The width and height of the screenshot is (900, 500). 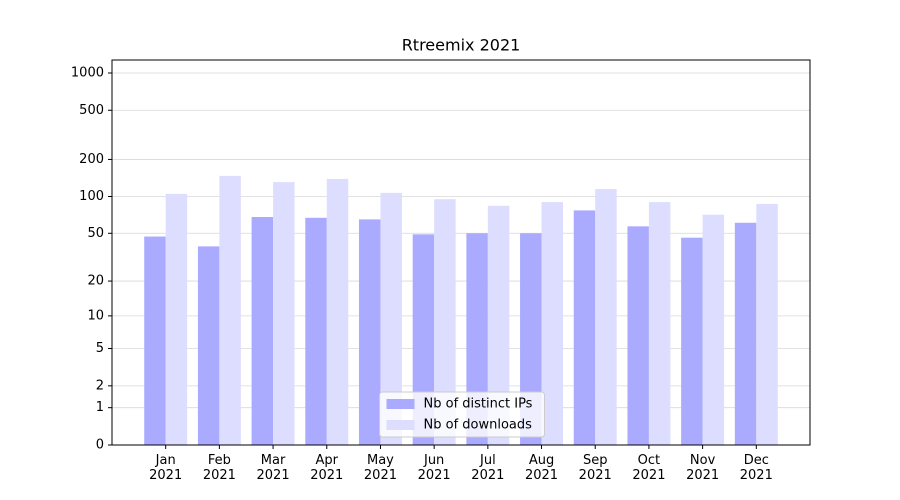 I want to click on x-tick-label: Jul 2021, so click(x=488, y=468).